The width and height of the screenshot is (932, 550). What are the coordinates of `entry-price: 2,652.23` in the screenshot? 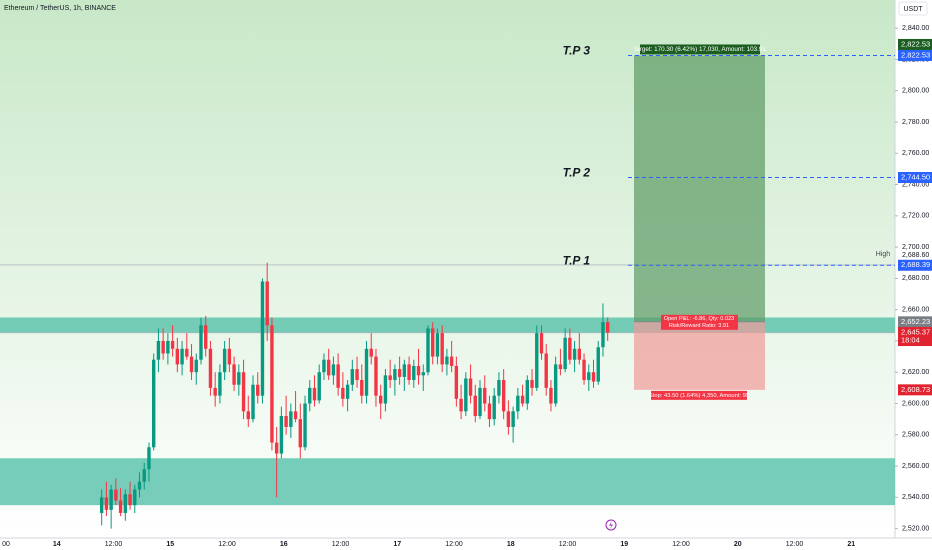 It's located at (915, 321).